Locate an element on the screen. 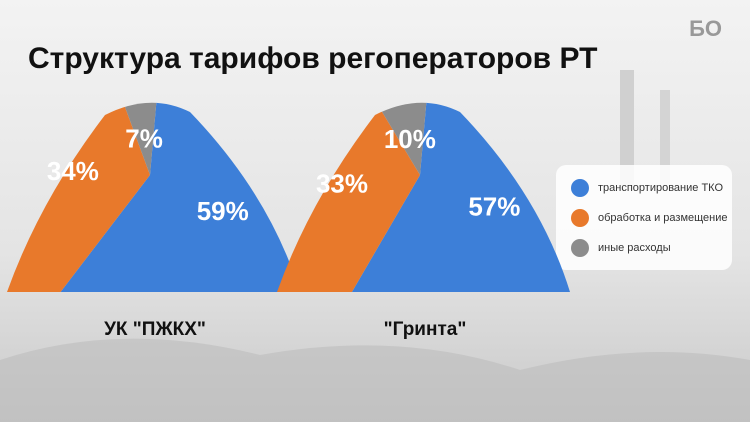  legend-label: обработка и размещение is located at coordinates (663, 218).